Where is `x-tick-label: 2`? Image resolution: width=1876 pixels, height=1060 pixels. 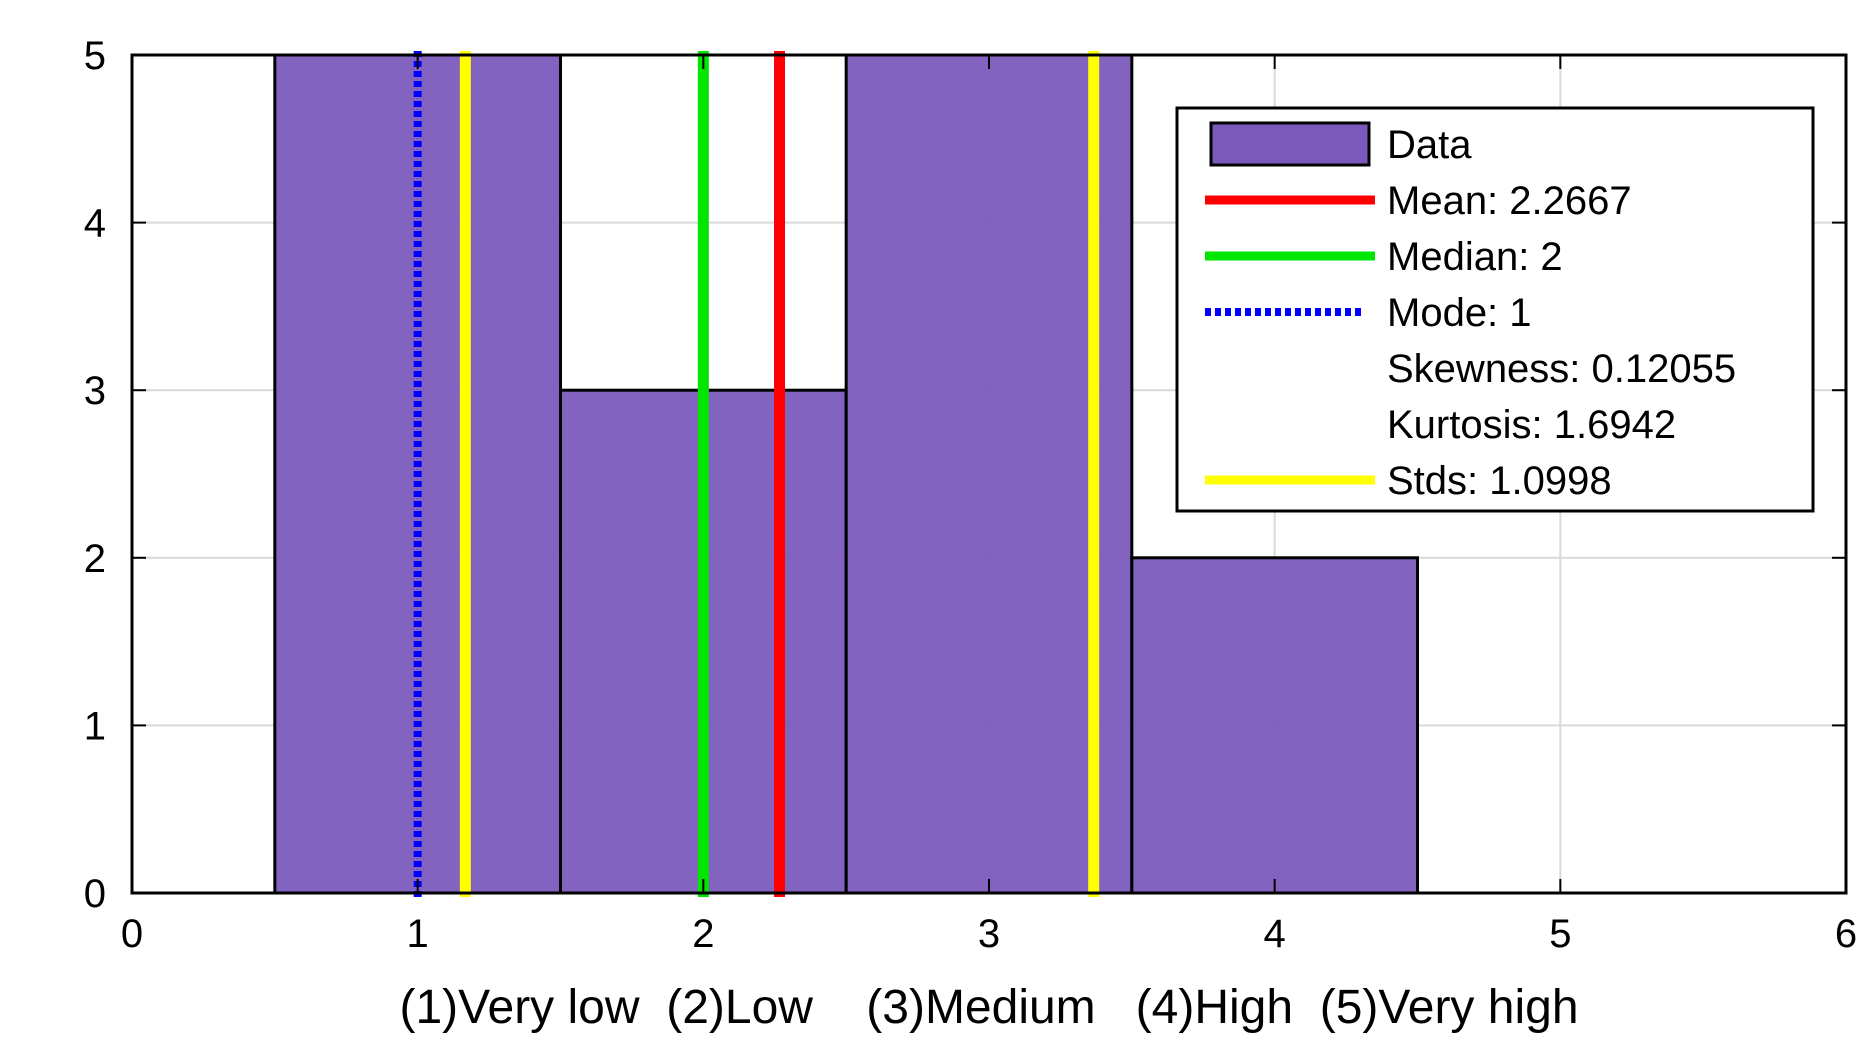
x-tick-label: 2 is located at coordinates (703, 934).